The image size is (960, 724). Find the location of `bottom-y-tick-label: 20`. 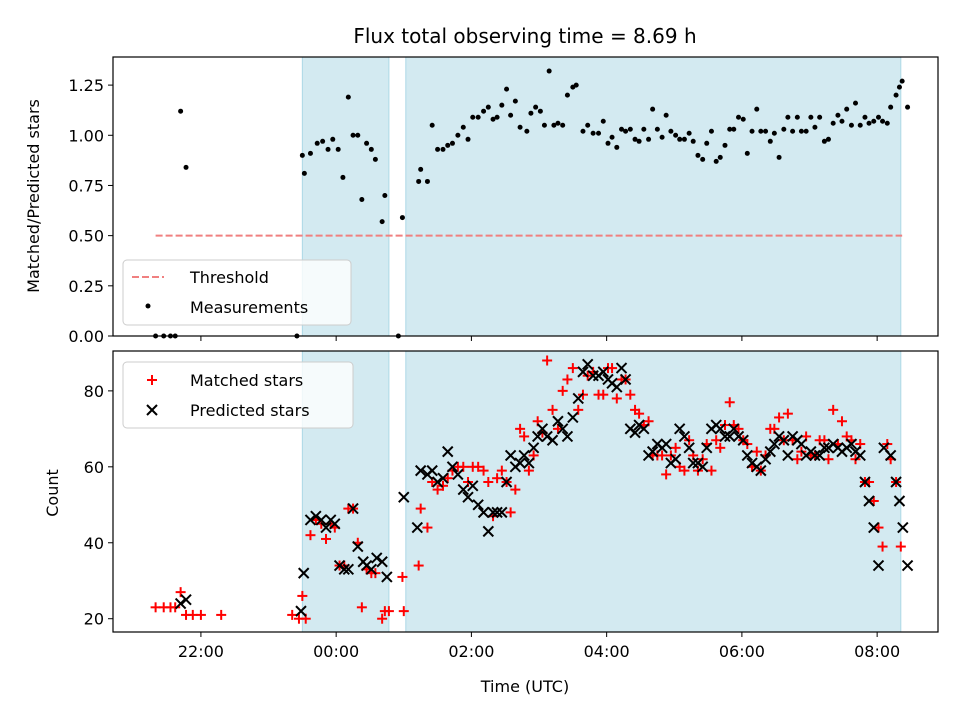

bottom-y-tick-label: 20 is located at coordinates (94, 619).